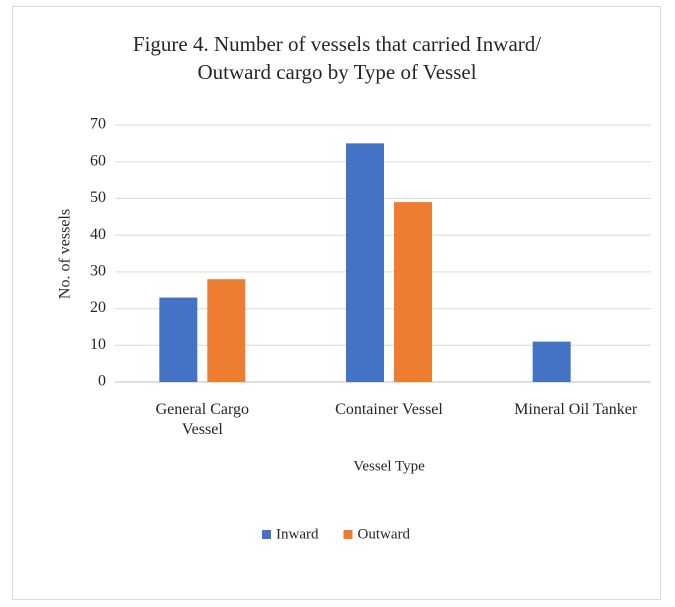  What do you see at coordinates (98, 234) in the screenshot?
I see `y-tick-label: 40` at bounding box center [98, 234].